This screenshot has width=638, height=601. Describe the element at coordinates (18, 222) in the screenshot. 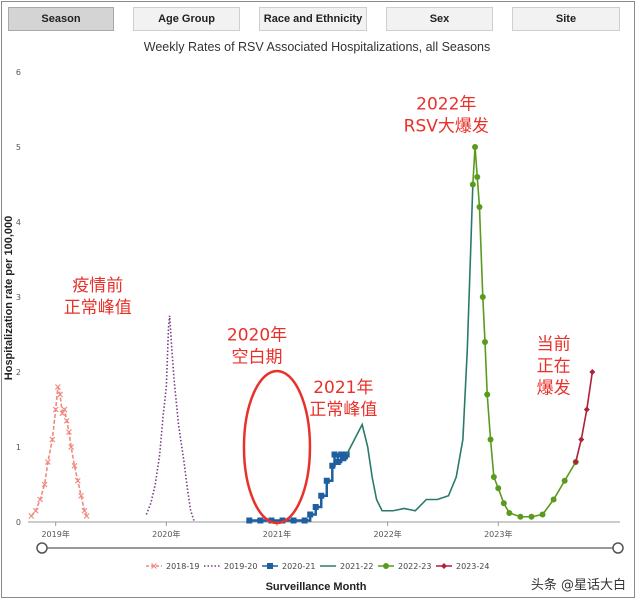

I see `y-tick-label: 4` at that location.